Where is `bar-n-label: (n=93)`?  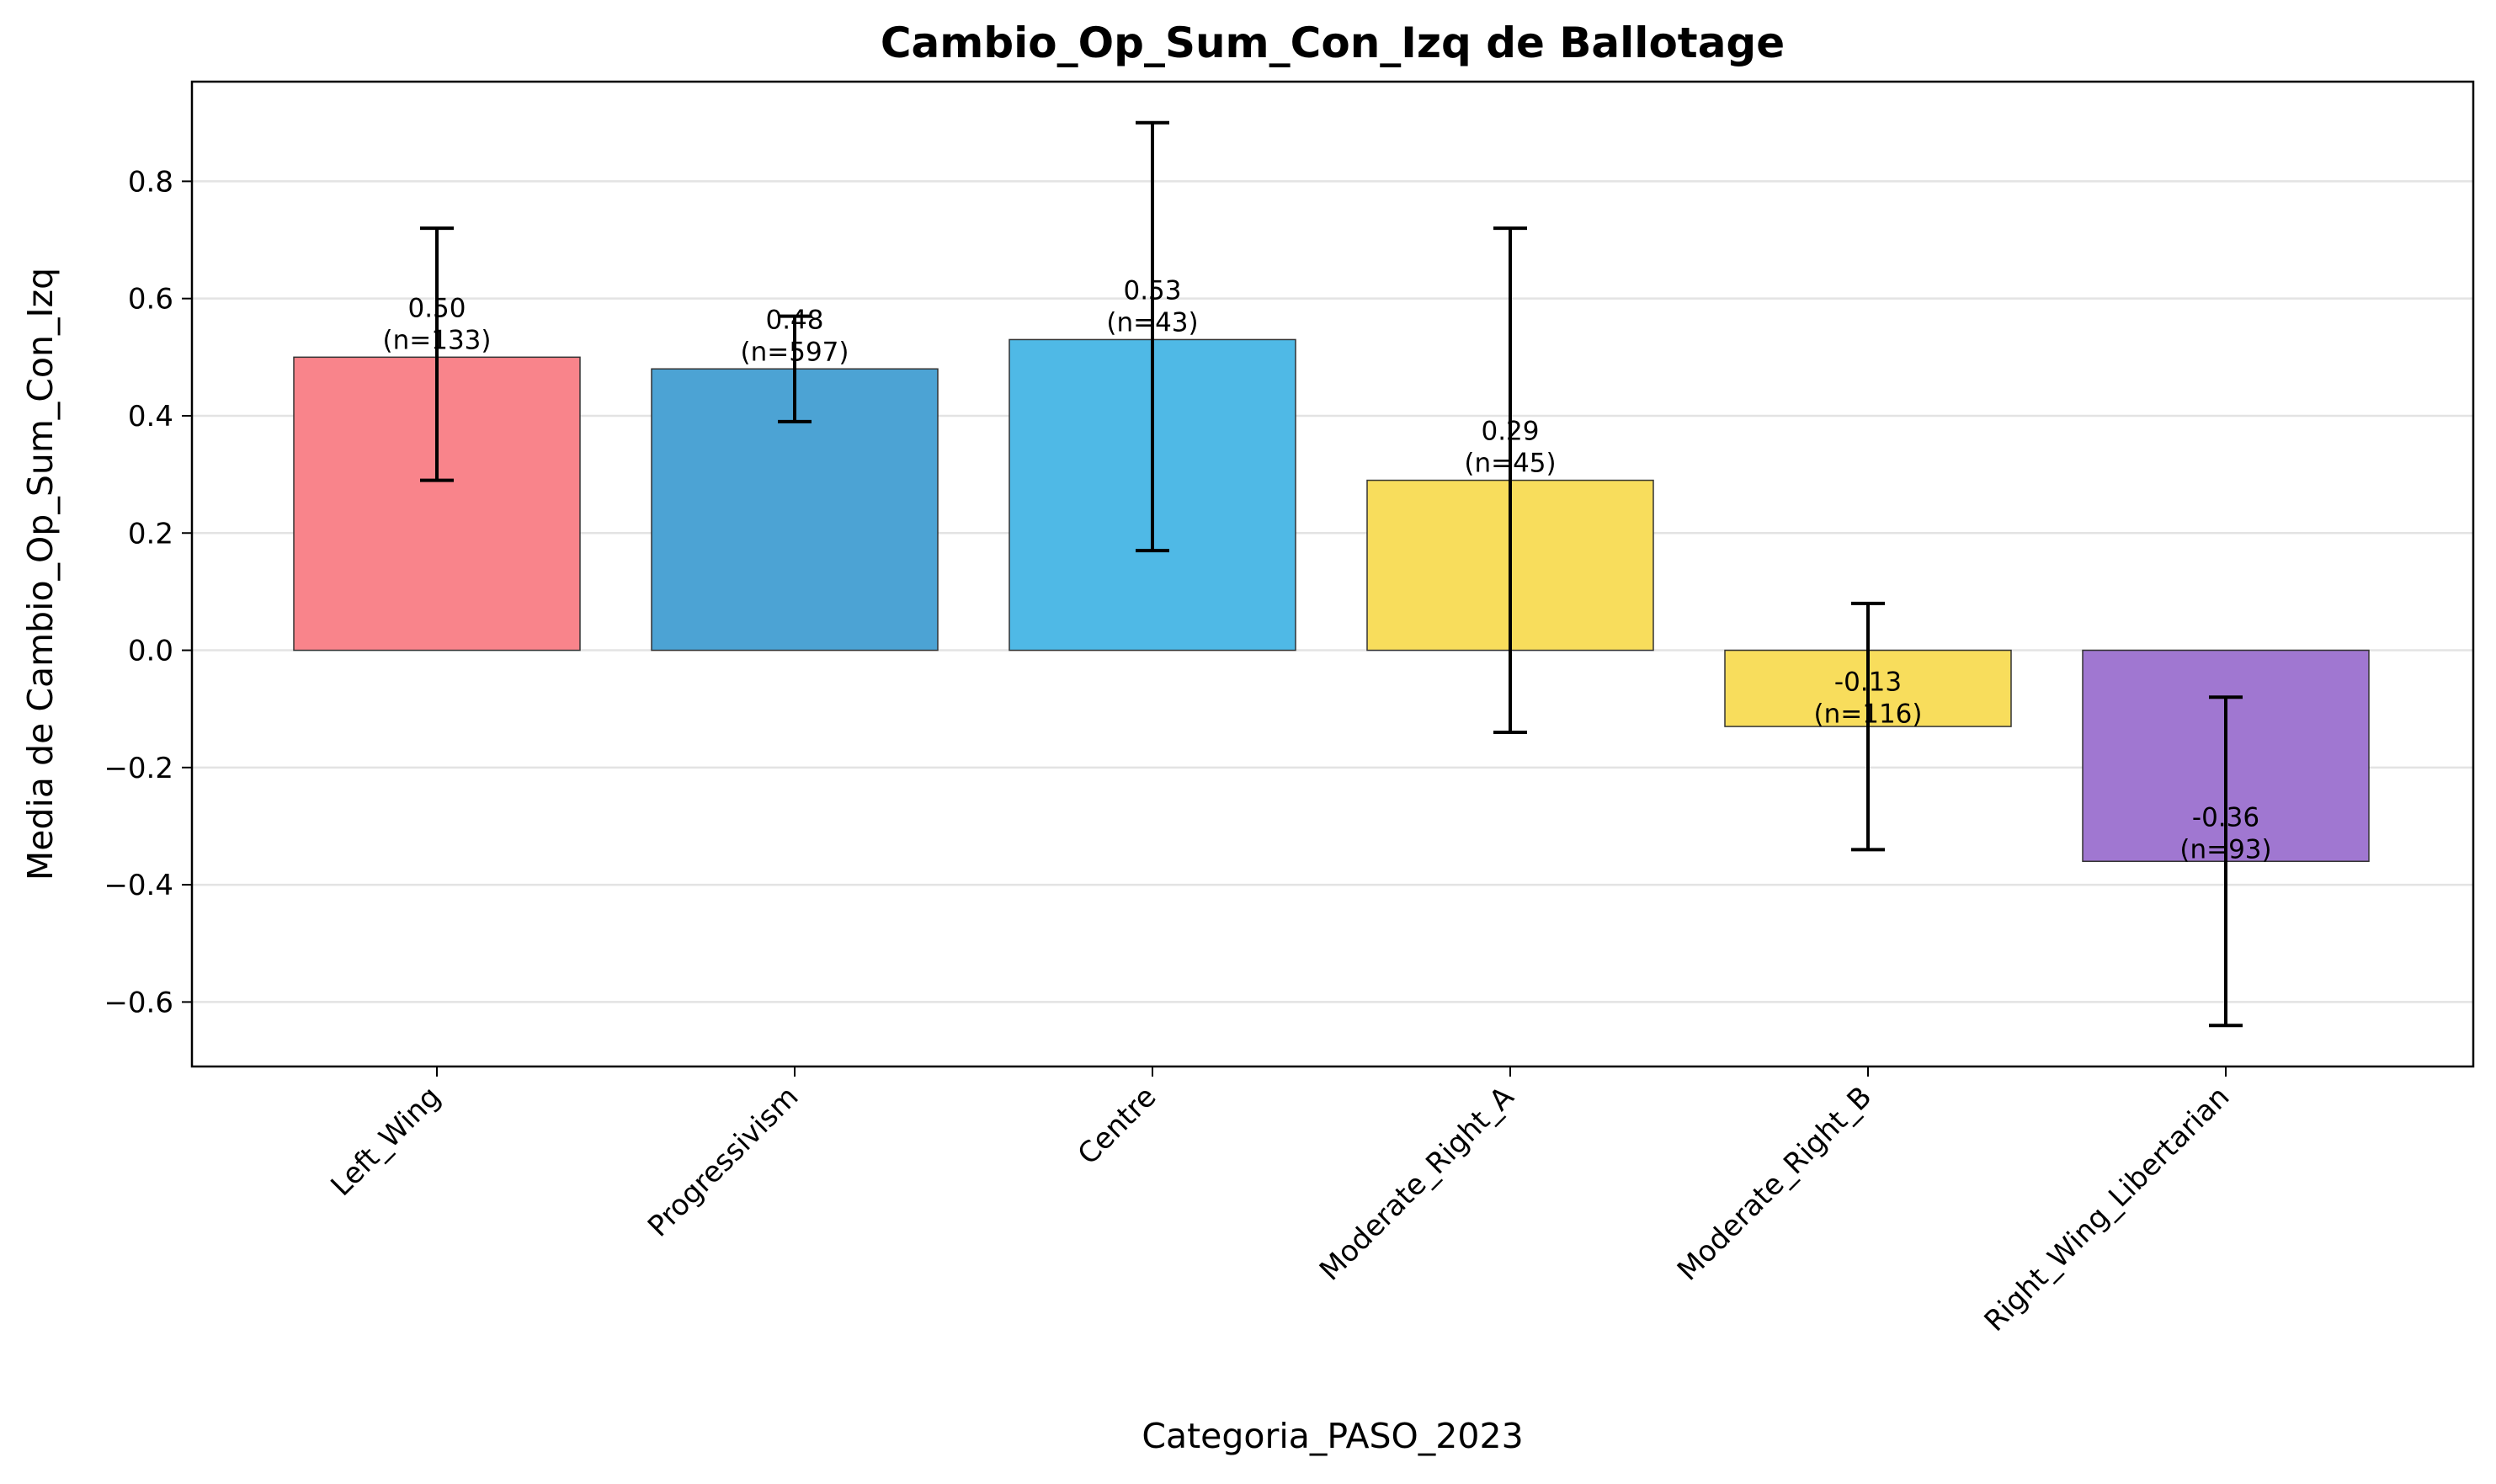
bar-n-label: (n=93) is located at coordinates (2225, 849).